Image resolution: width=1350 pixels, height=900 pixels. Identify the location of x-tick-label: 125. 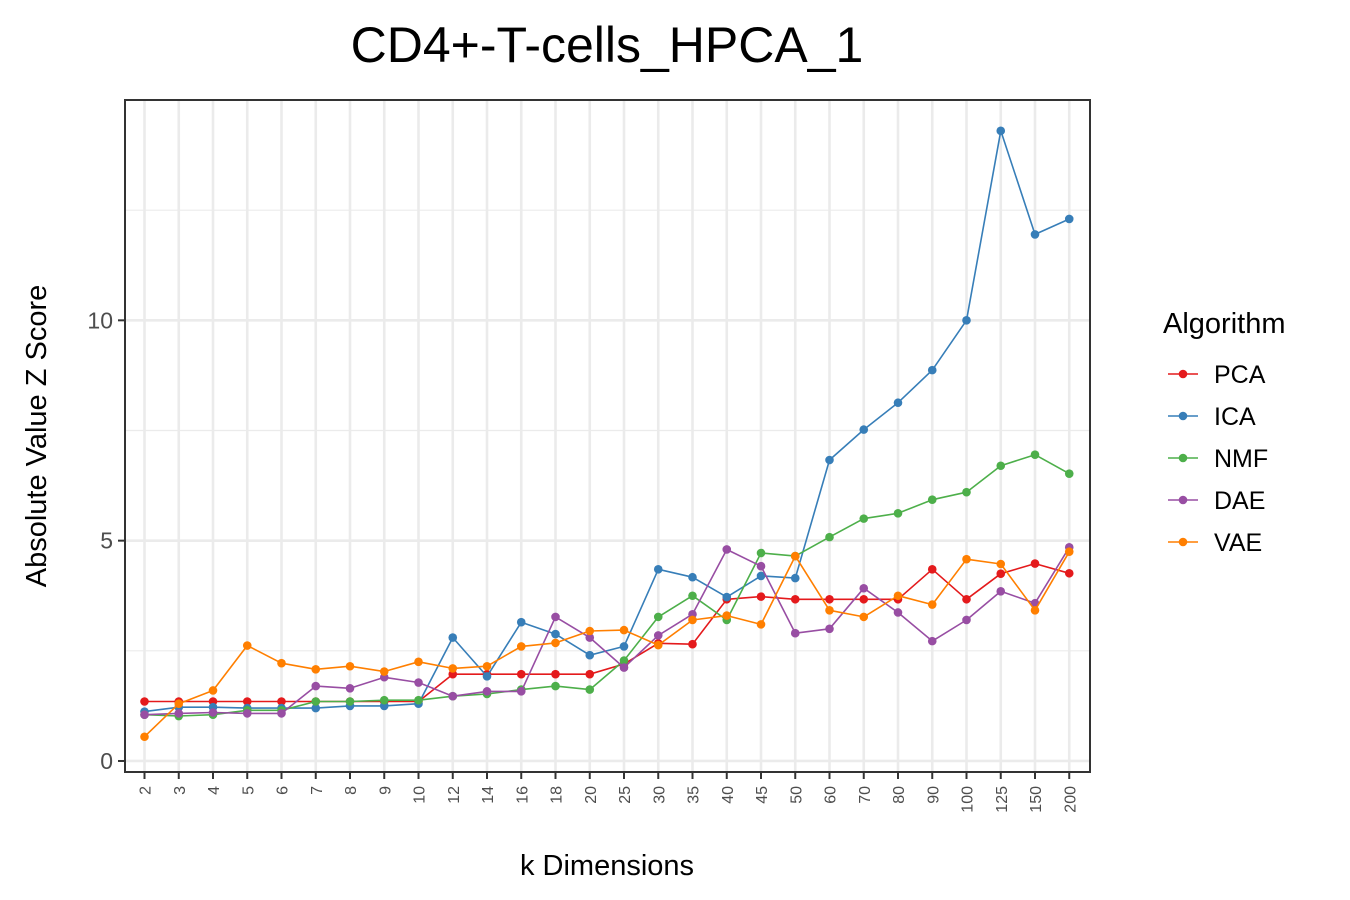
(1002, 799).